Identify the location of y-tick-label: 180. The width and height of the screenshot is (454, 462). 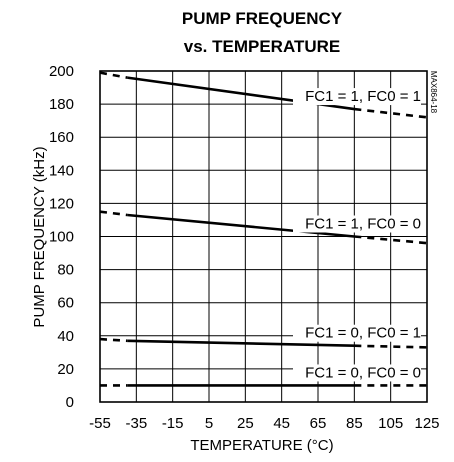
(61, 104).